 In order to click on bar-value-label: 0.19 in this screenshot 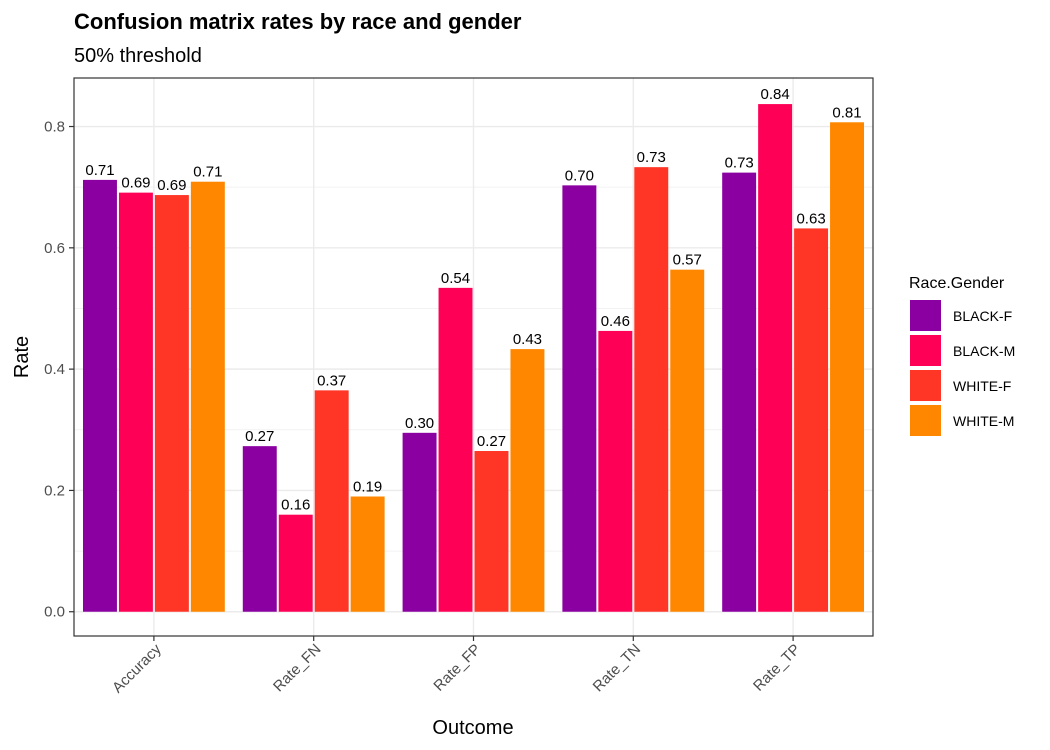, I will do `click(367, 487)`.